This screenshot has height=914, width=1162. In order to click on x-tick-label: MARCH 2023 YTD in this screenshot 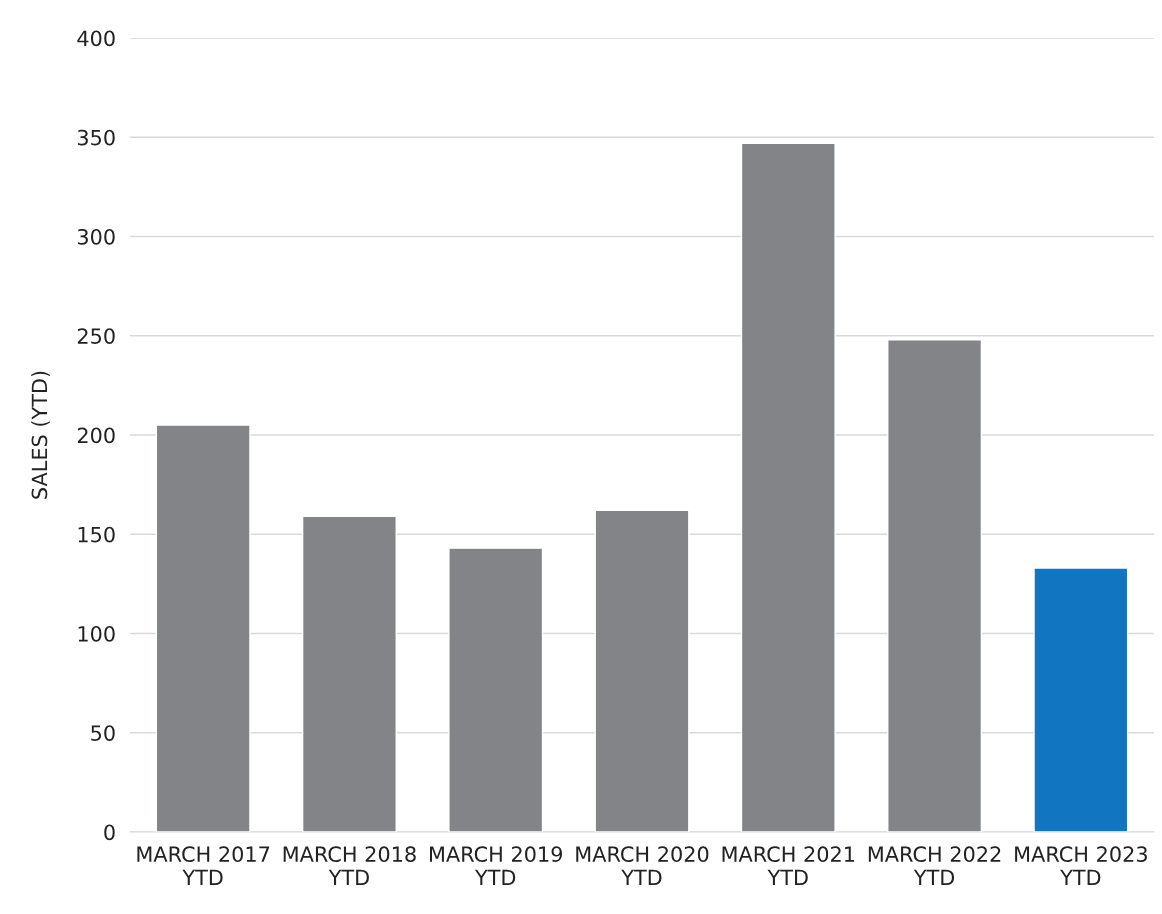, I will do `click(1081, 866)`.